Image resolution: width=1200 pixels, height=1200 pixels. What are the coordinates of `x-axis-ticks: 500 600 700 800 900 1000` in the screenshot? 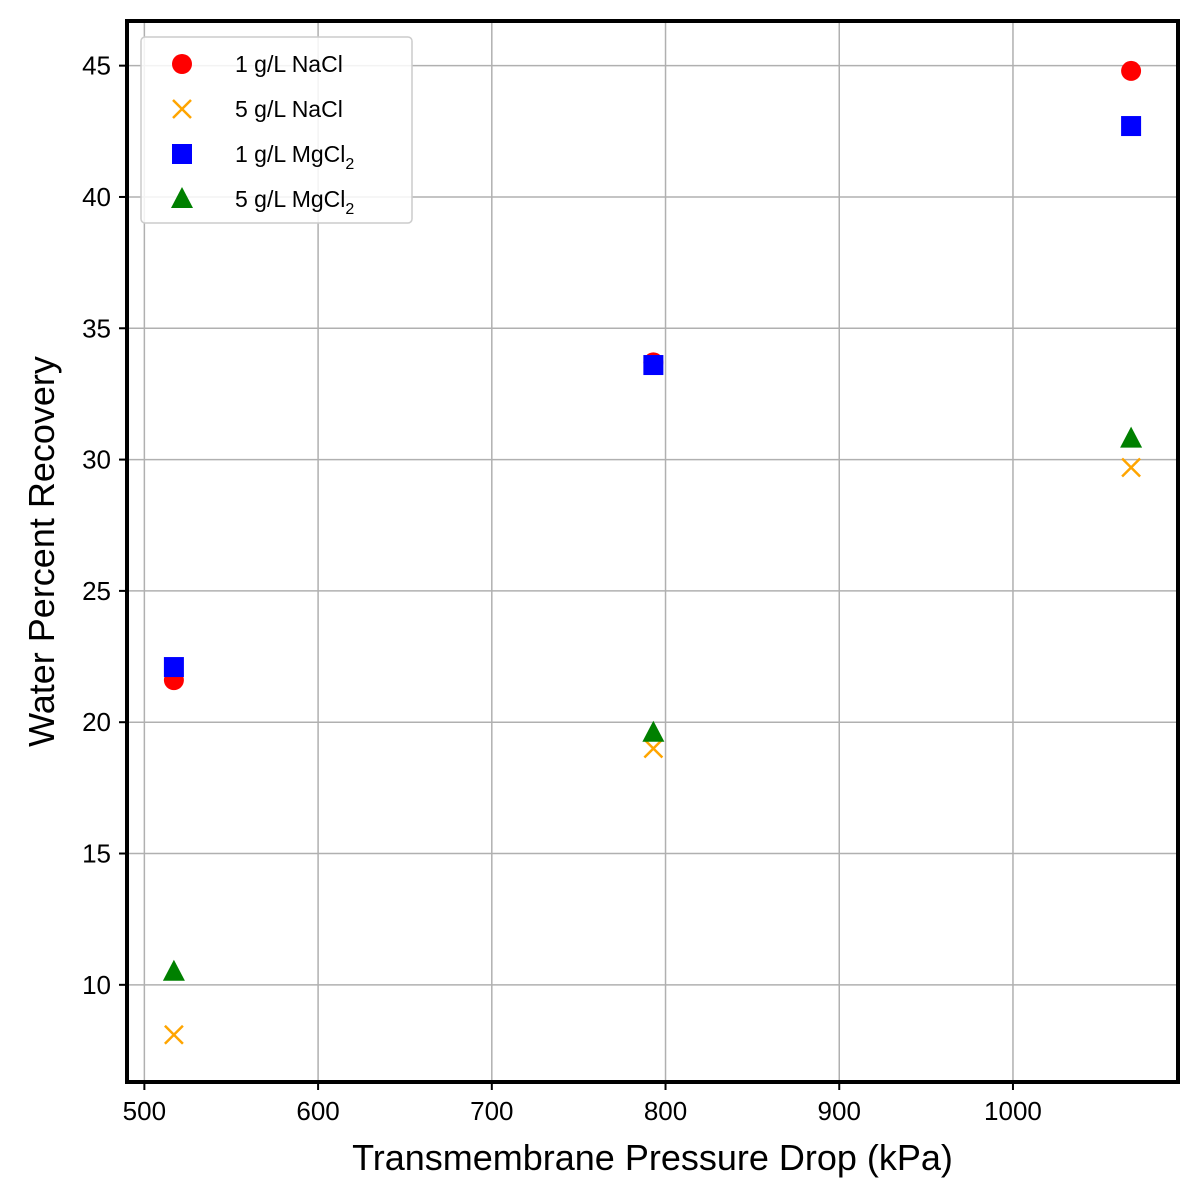 It's located at (582, 1104).